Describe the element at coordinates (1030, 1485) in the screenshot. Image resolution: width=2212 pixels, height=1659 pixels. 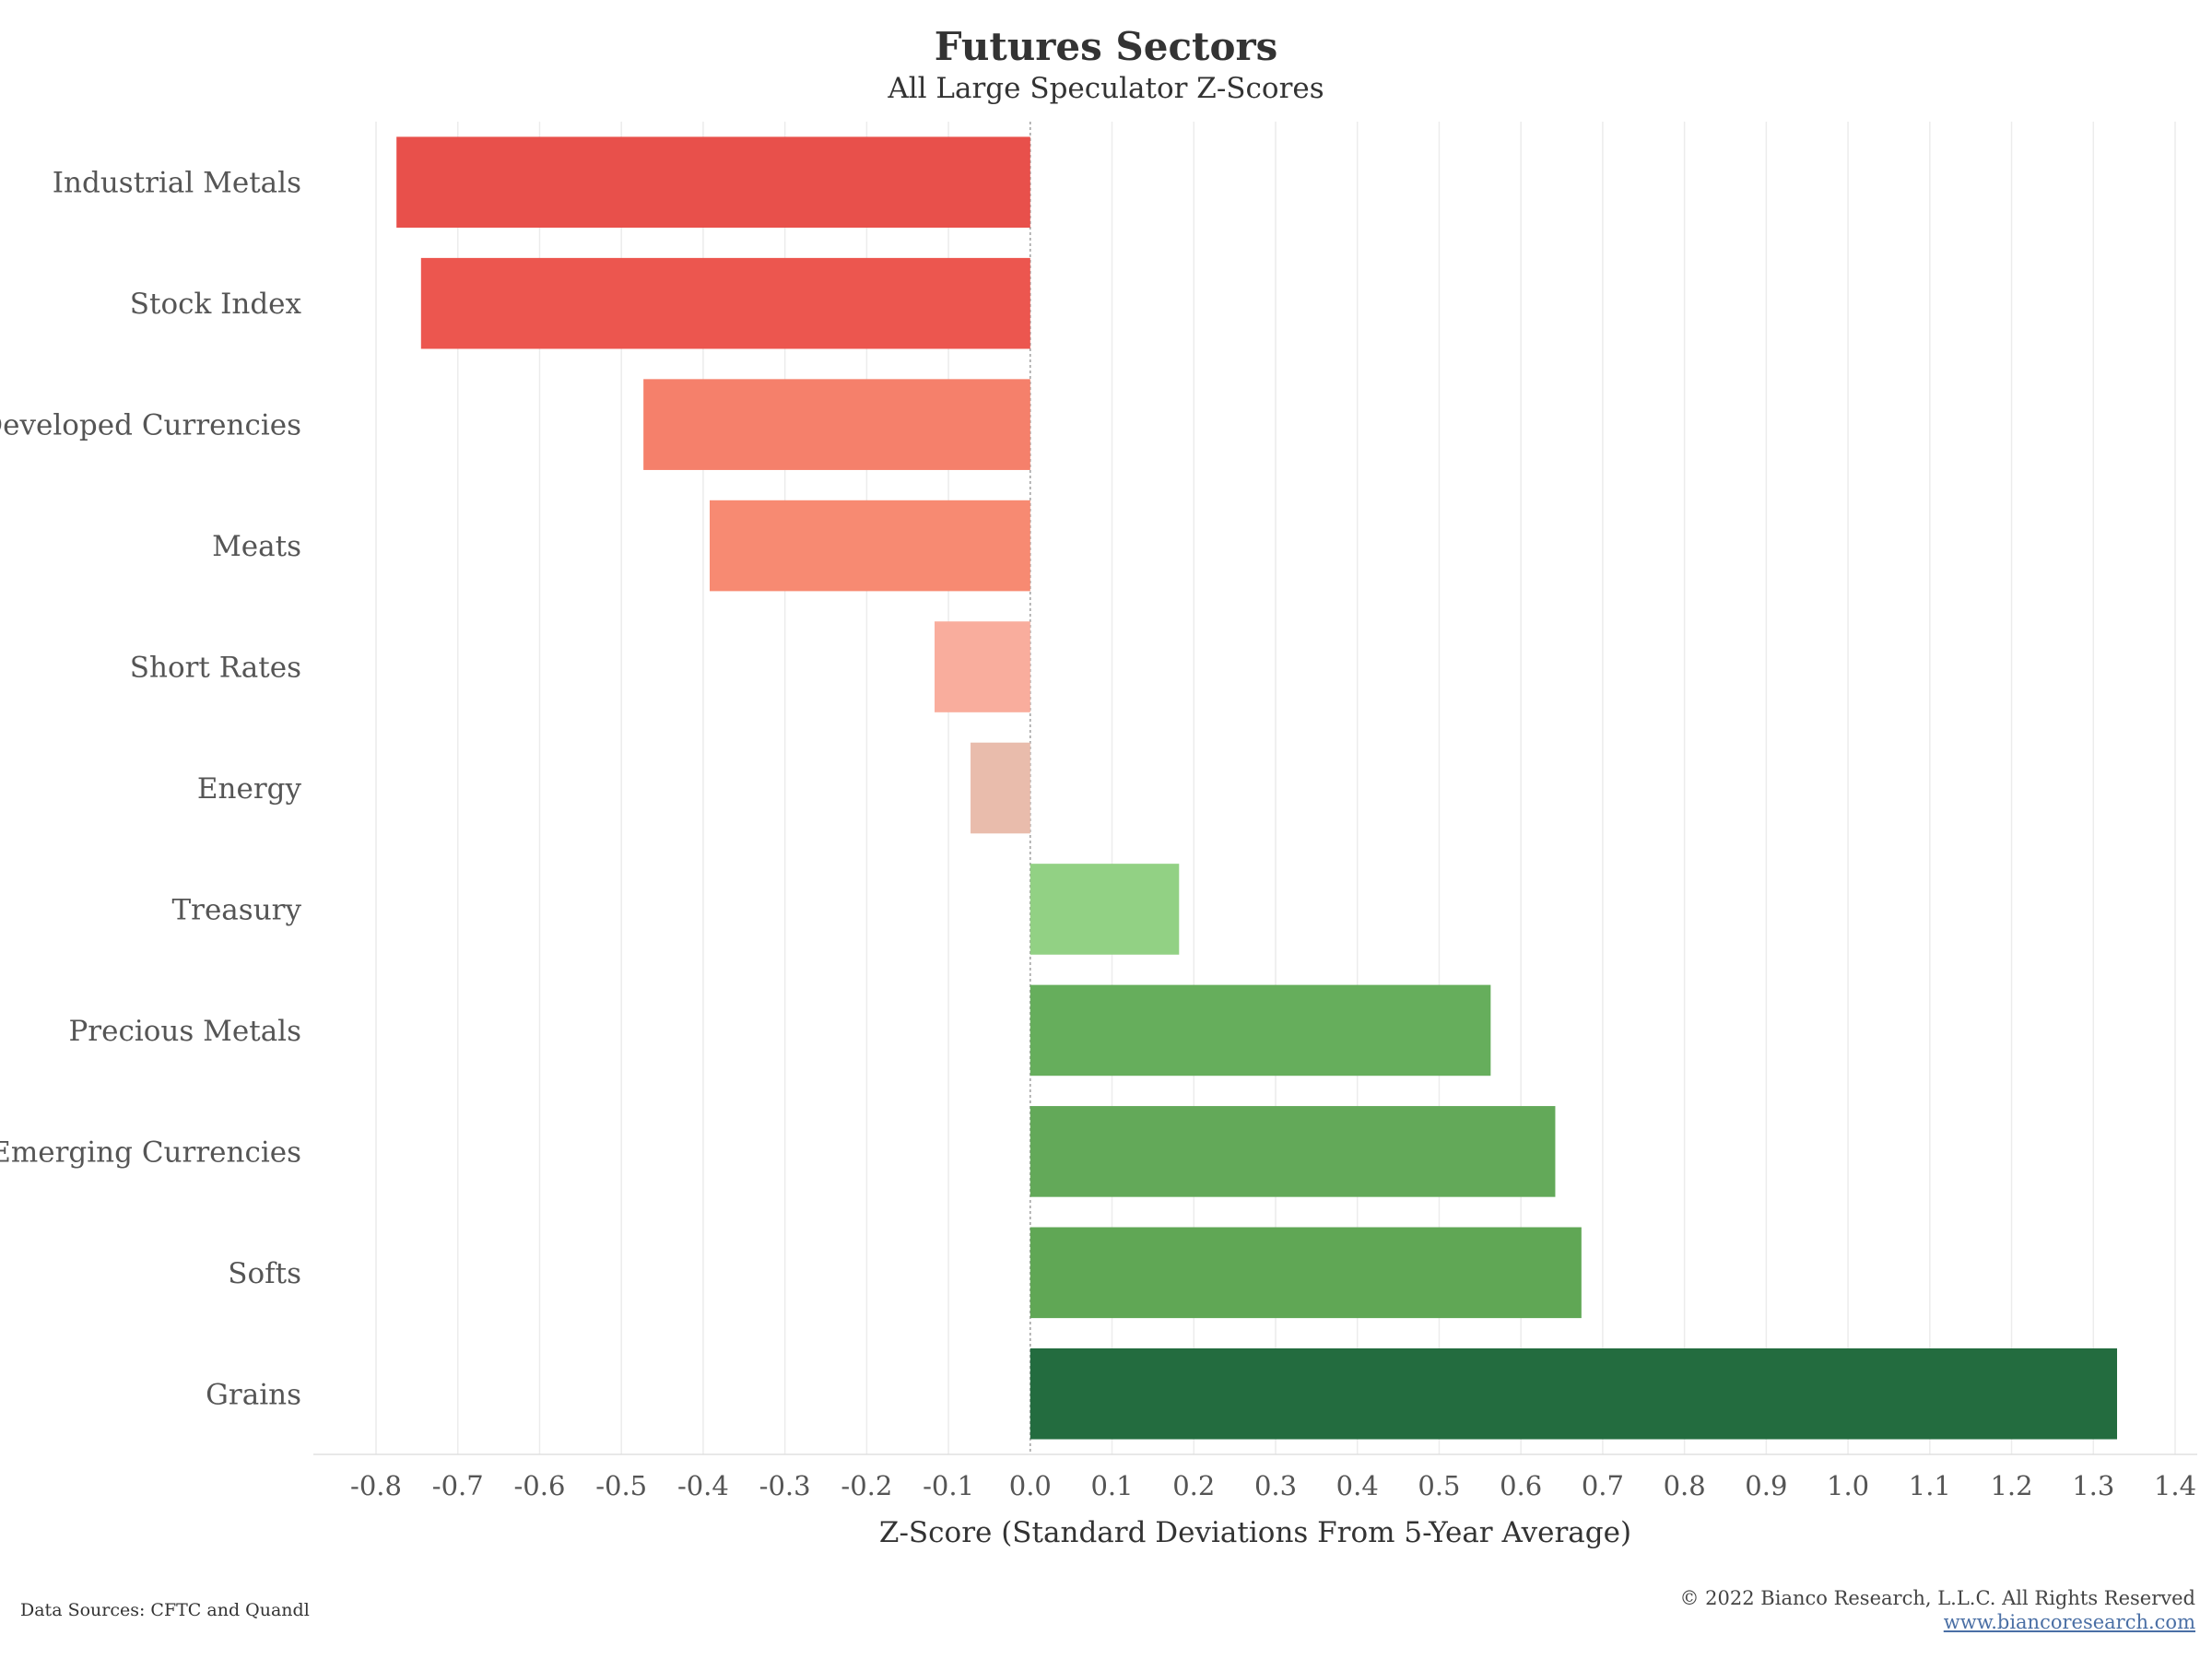
I see `x-tick-label: 0.0` at that location.